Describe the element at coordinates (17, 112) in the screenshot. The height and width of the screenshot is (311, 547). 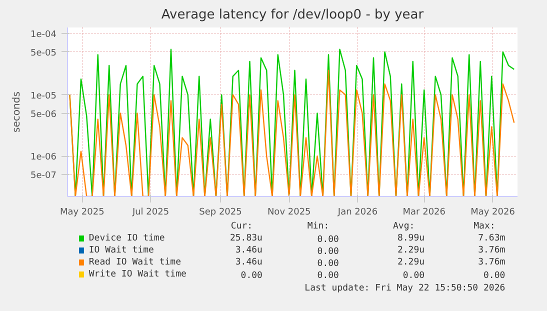
I see `y-axis-title: seconds` at that location.